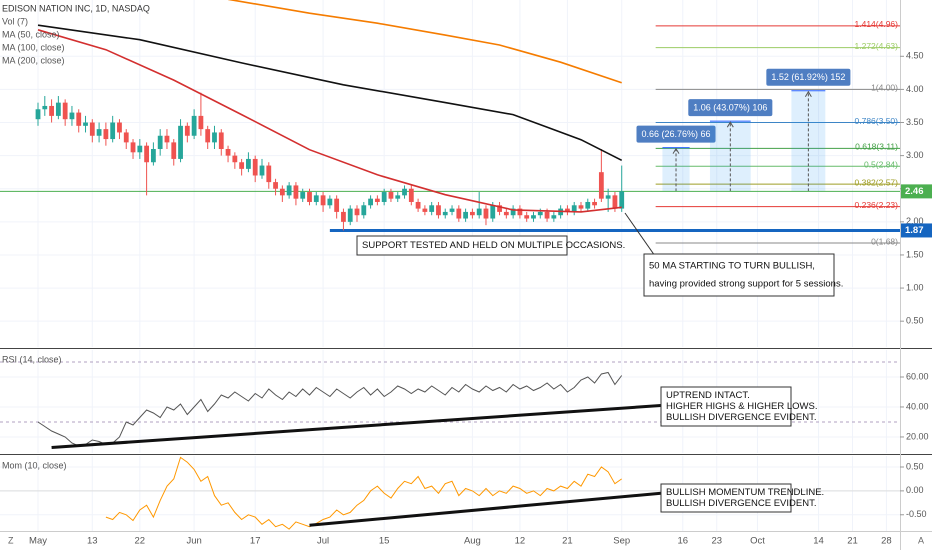 Image resolution: width=932 pixels, height=550 pixels. I want to click on x-tick-label: 21, so click(567, 541).